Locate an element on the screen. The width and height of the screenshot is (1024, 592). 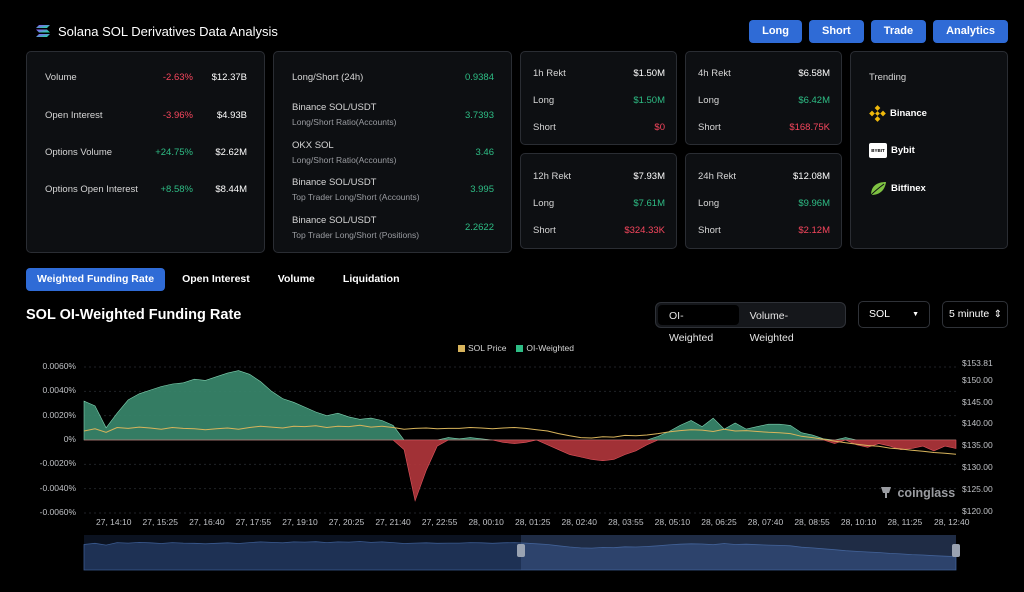
y-left-tick-label: -0.0020% is located at coordinates (57, 463).